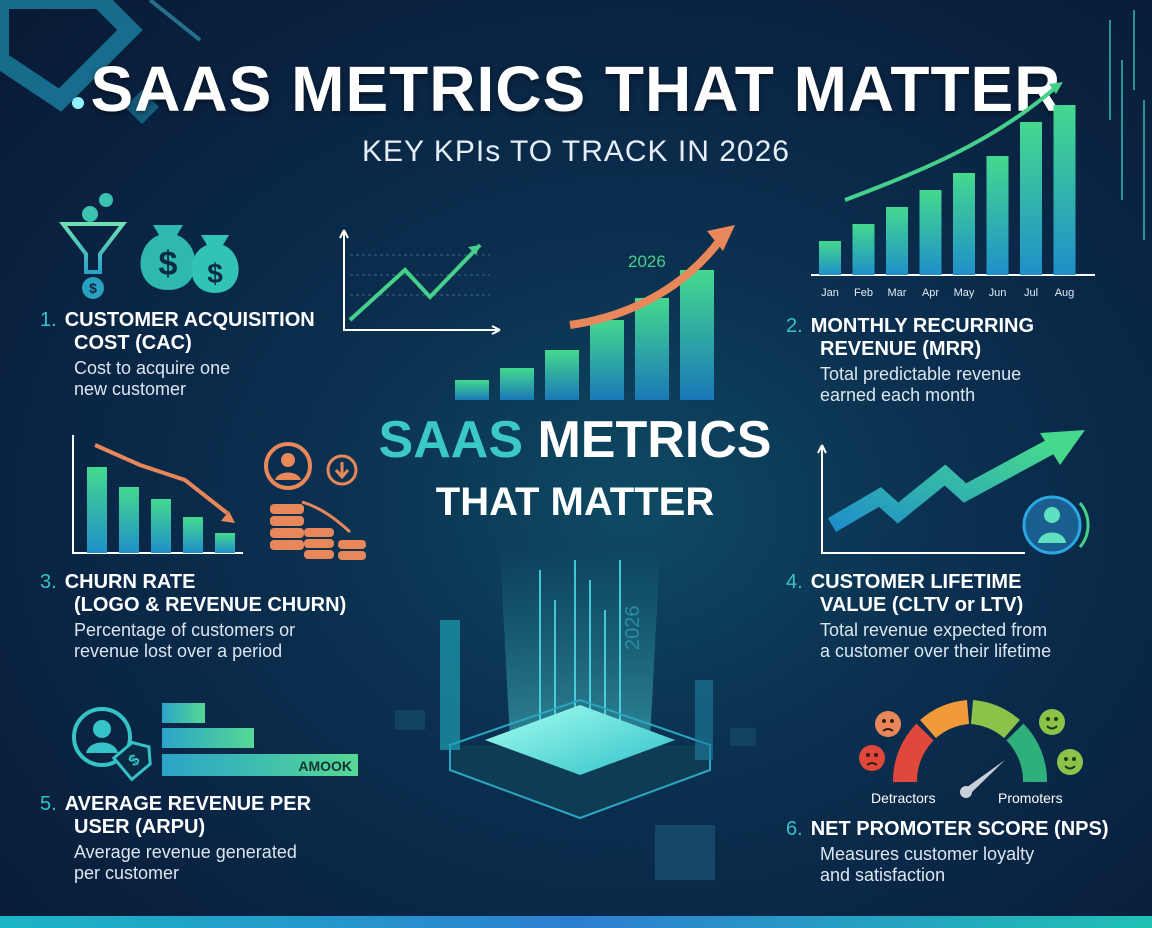 This screenshot has width=1152, height=928. Describe the element at coordinates (157, 494) in the screenshot. I see `churn-chart` at that location.